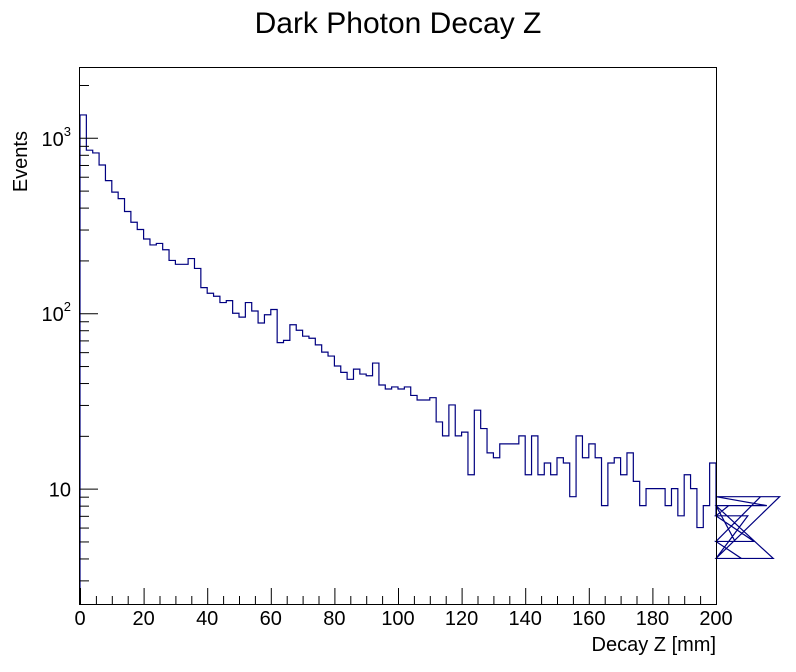  What do you see at coordinates (715, 619) in the screenshot?
I see `x-tick-label: 200` at bounding box center [715, 619].